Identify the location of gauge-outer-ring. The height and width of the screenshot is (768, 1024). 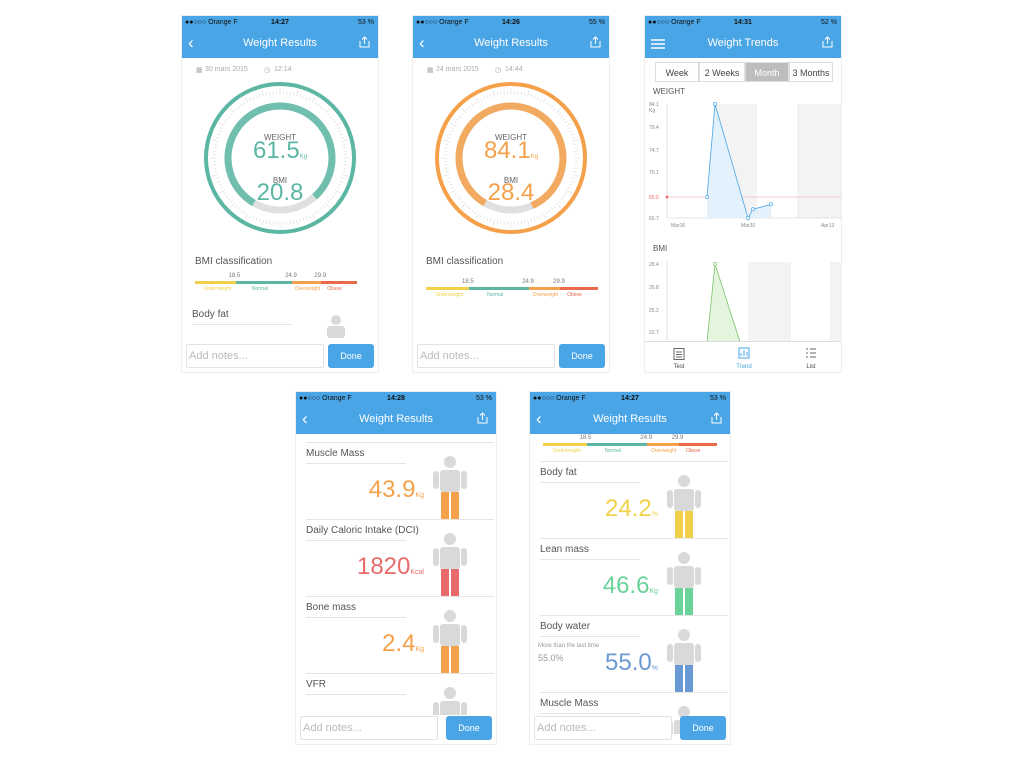
(511, 158).